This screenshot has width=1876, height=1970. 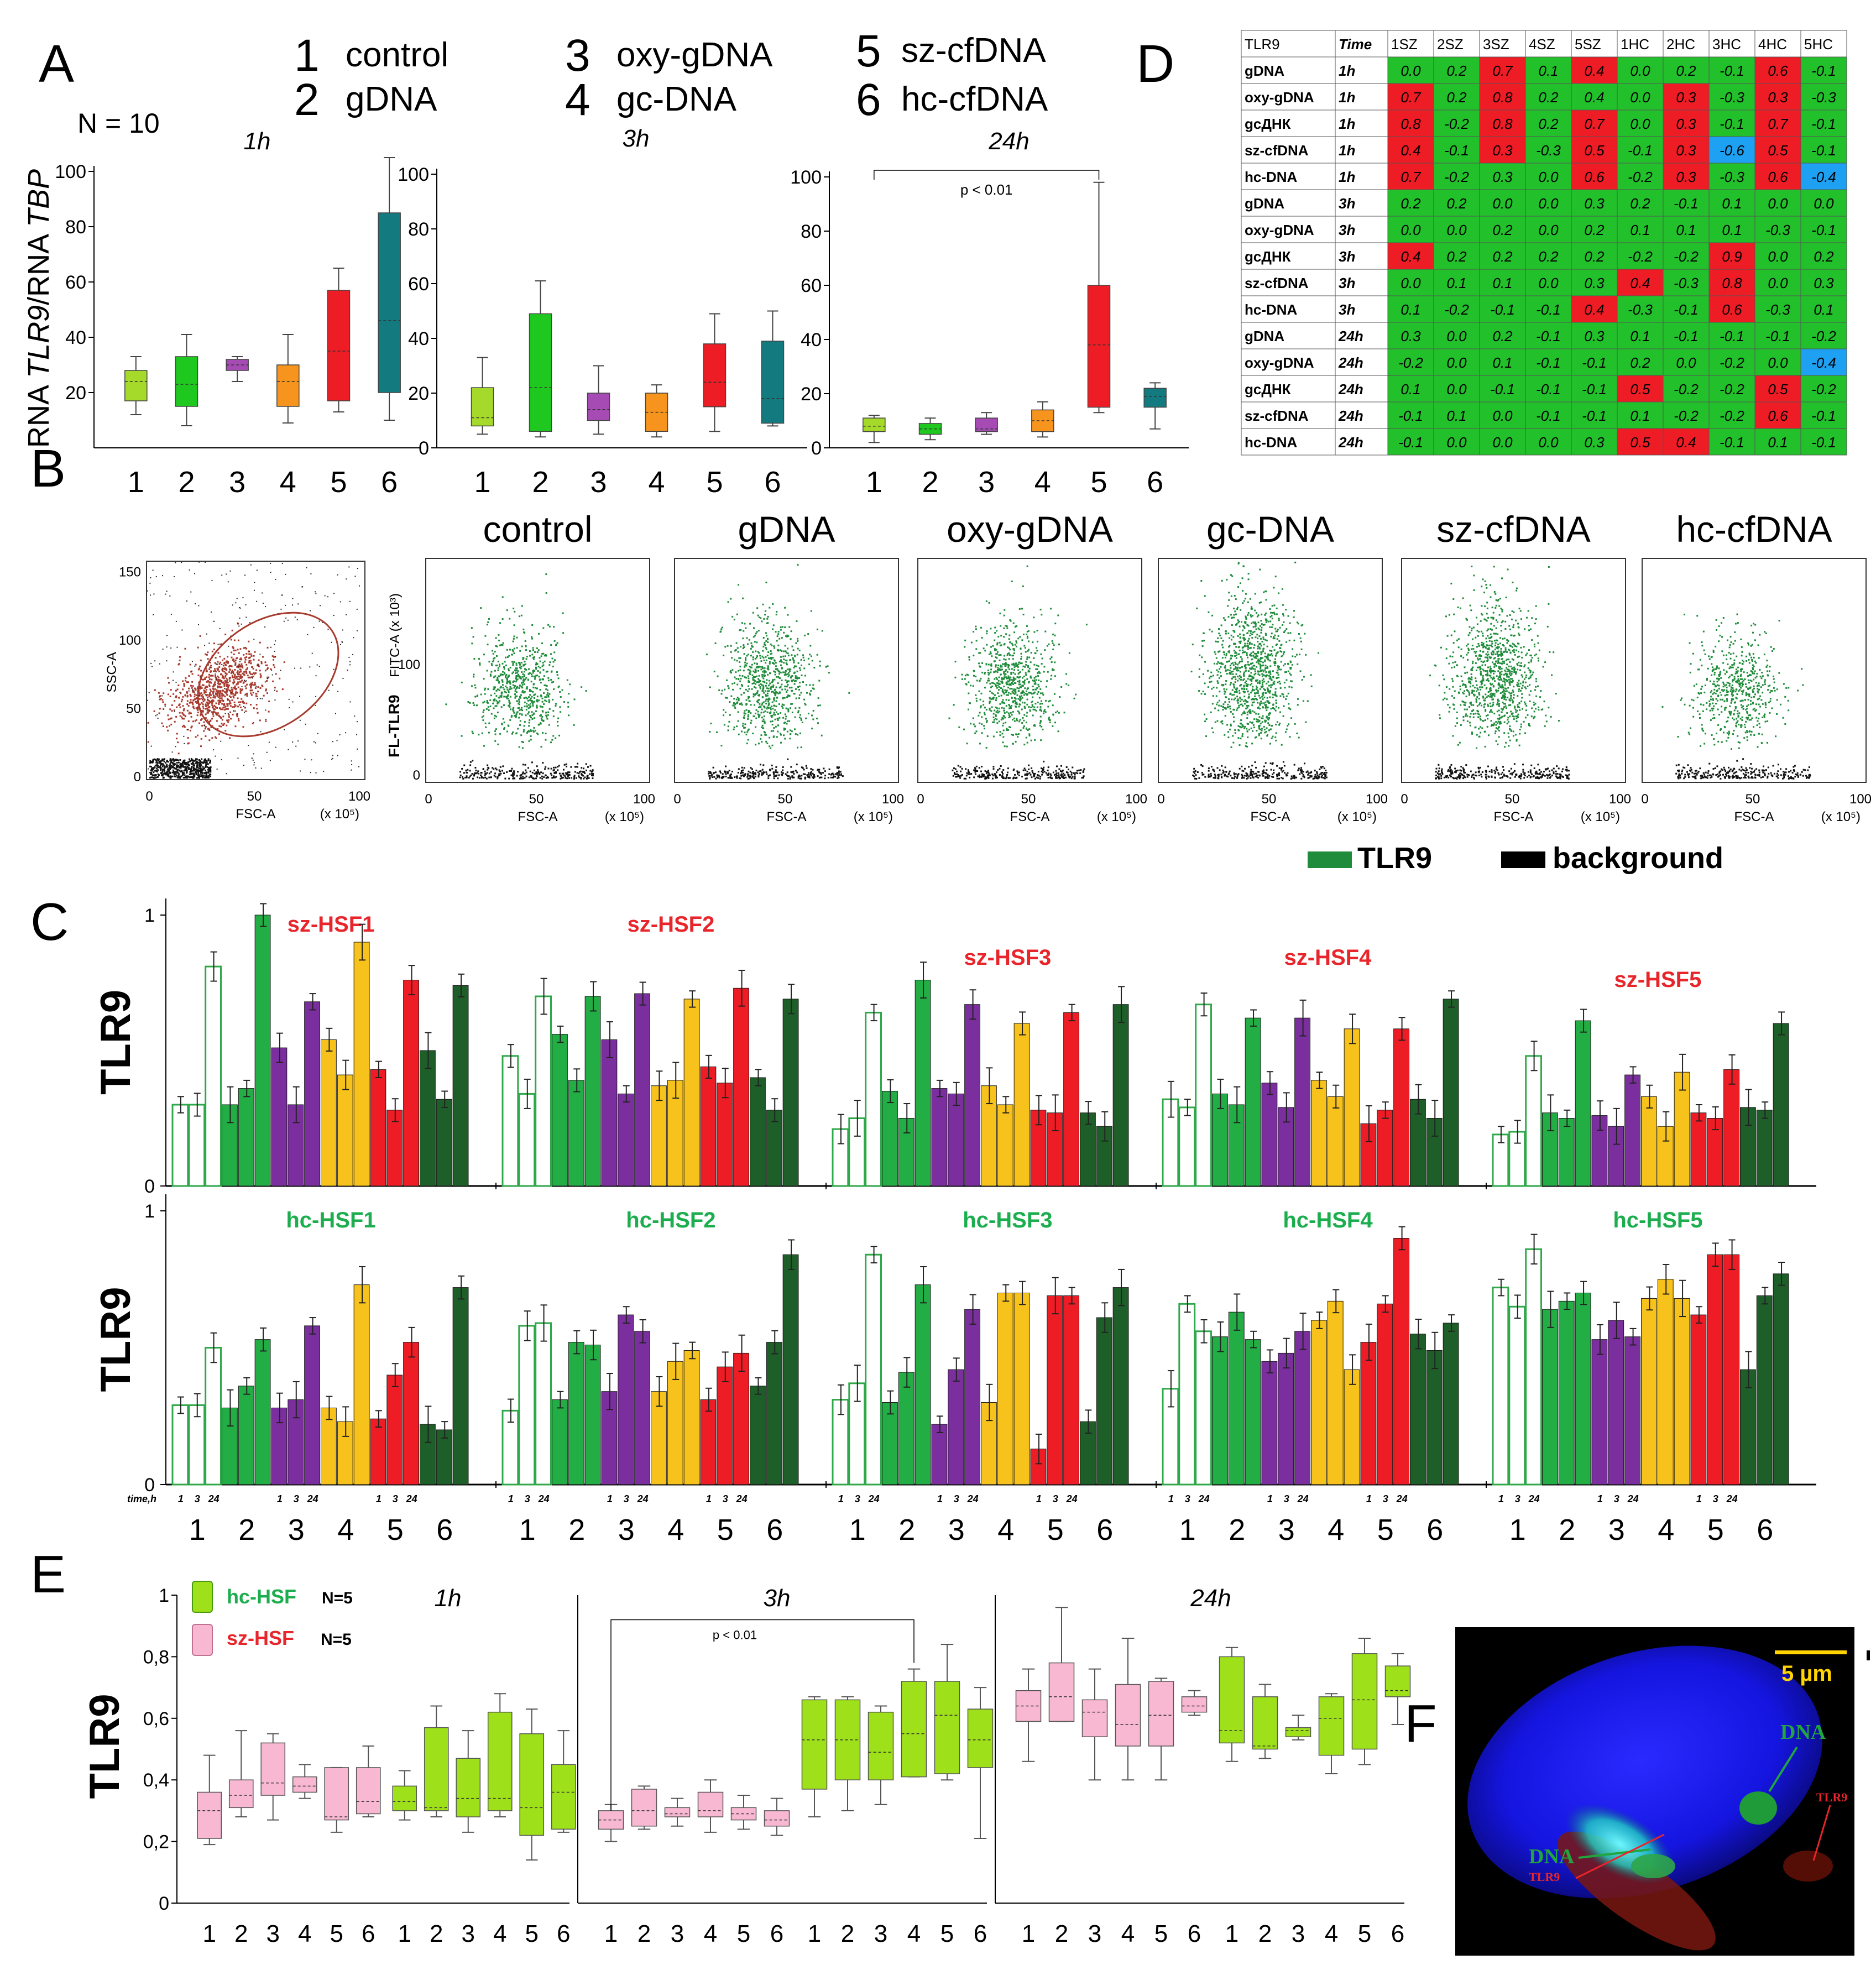 I want to click on table-cell-text: 1h, so click(x=1347, y=124).